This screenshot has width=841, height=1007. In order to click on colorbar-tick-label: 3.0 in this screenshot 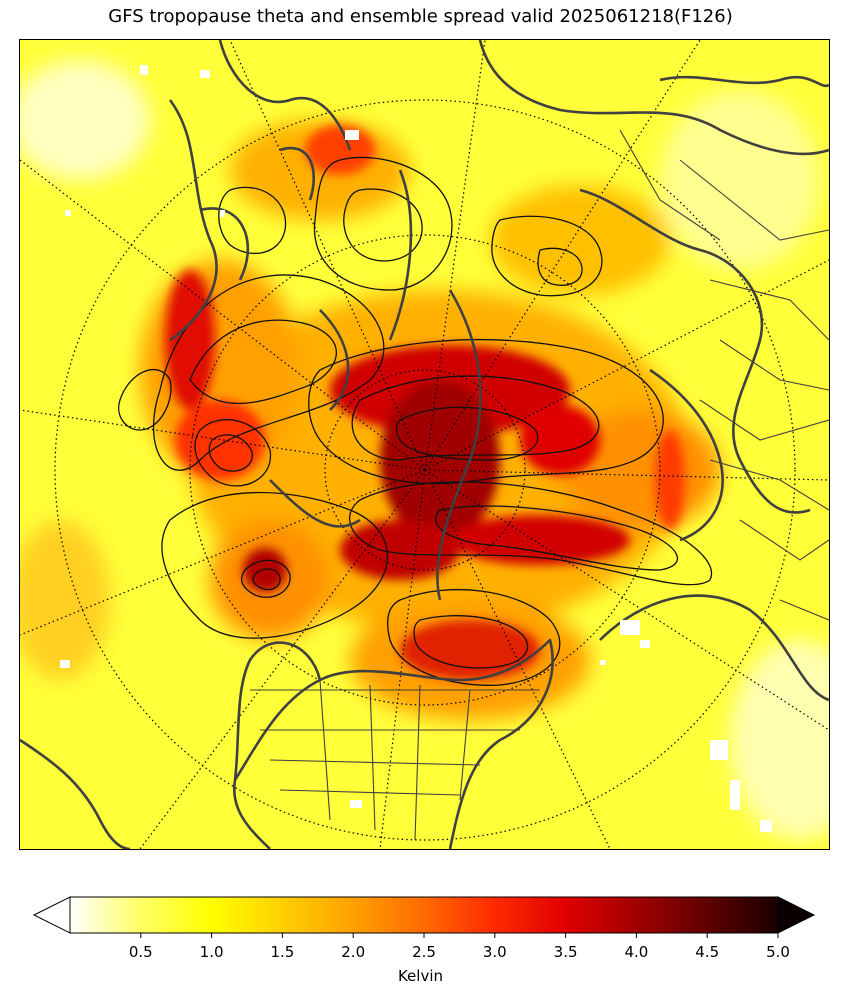, I will do `click(495, 952)`.